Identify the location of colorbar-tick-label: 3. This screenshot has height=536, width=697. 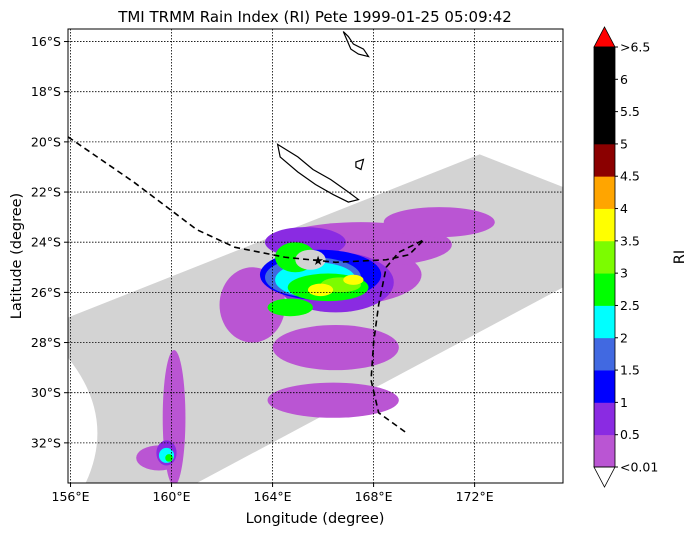
(624, 273).